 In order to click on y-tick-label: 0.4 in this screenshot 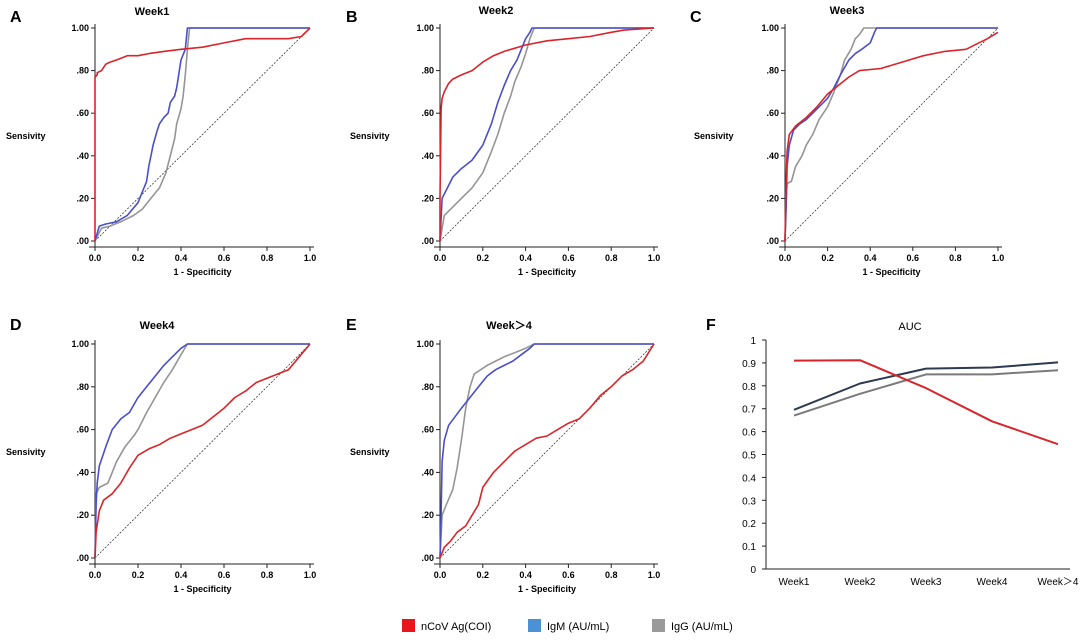, I will do `click(749, 478)`.